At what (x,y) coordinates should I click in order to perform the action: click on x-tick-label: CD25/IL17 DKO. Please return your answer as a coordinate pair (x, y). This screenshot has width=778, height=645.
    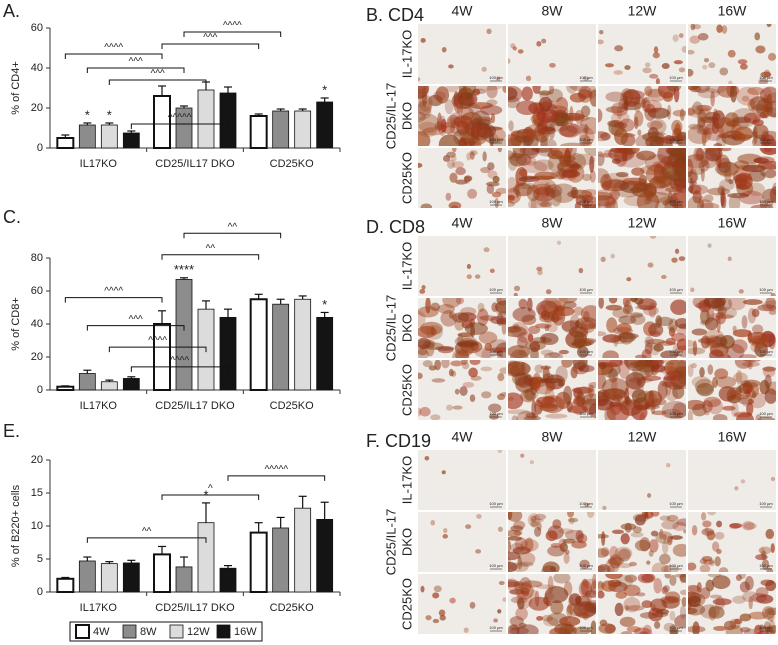
    Looking at the image, I should click on (195, 164).